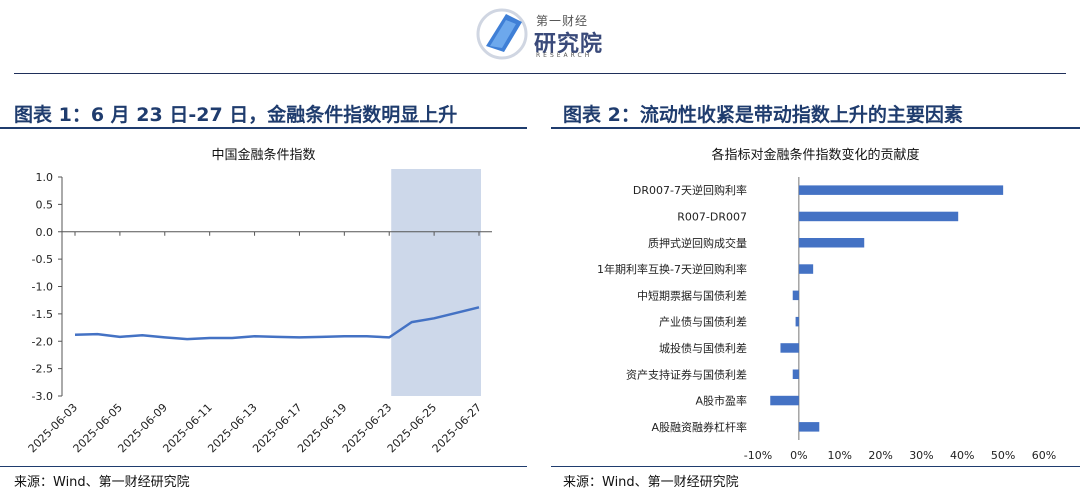 The width and height of the screenshot is (1080, 496). I want to click on y-tick-label: -0.5, so click(42, 259).